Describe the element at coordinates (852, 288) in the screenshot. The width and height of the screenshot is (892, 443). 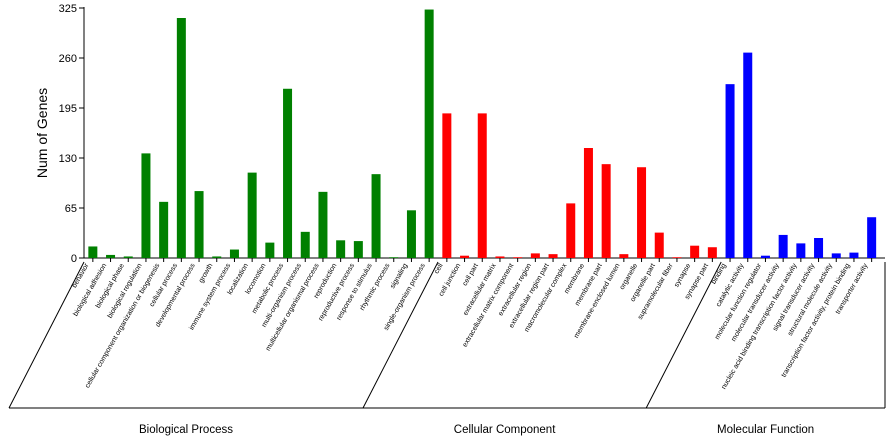
I see `category-label: transporter activity` at that location.